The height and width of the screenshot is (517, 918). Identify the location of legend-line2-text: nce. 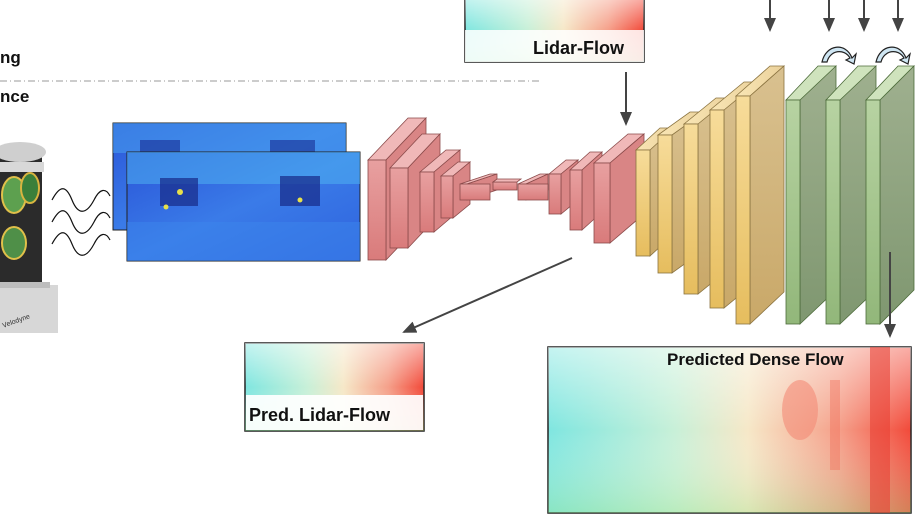
(15, 96).